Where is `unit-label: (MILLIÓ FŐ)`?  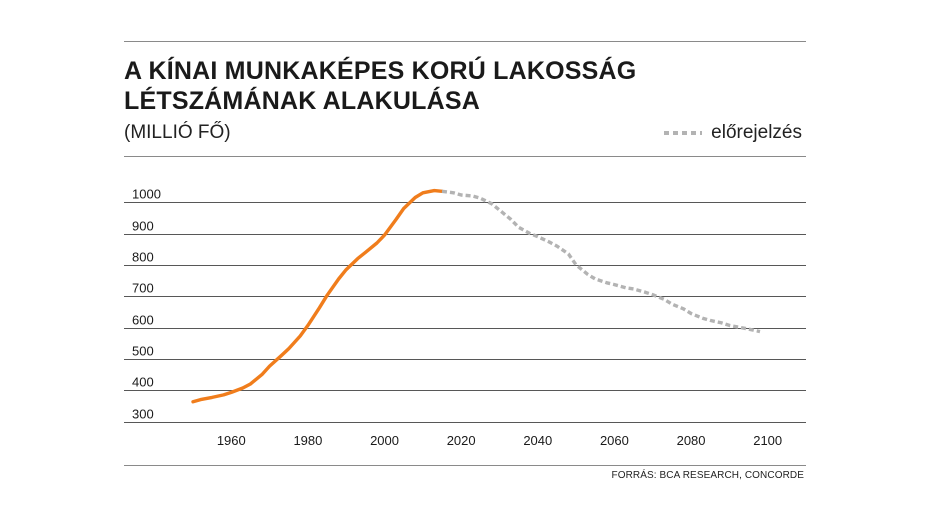
unit-label: (MILLIÓ FŐ) is located at coordinates (177, 132).